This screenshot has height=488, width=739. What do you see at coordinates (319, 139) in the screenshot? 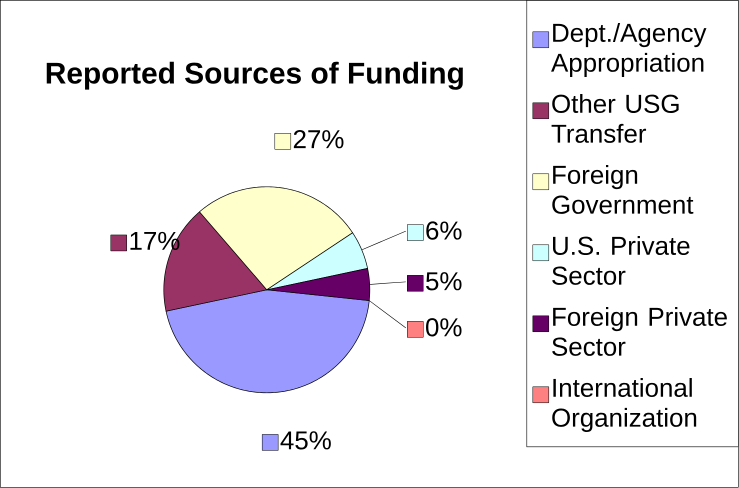
I see `data-label: 27%` at bounding box center [319, 139].